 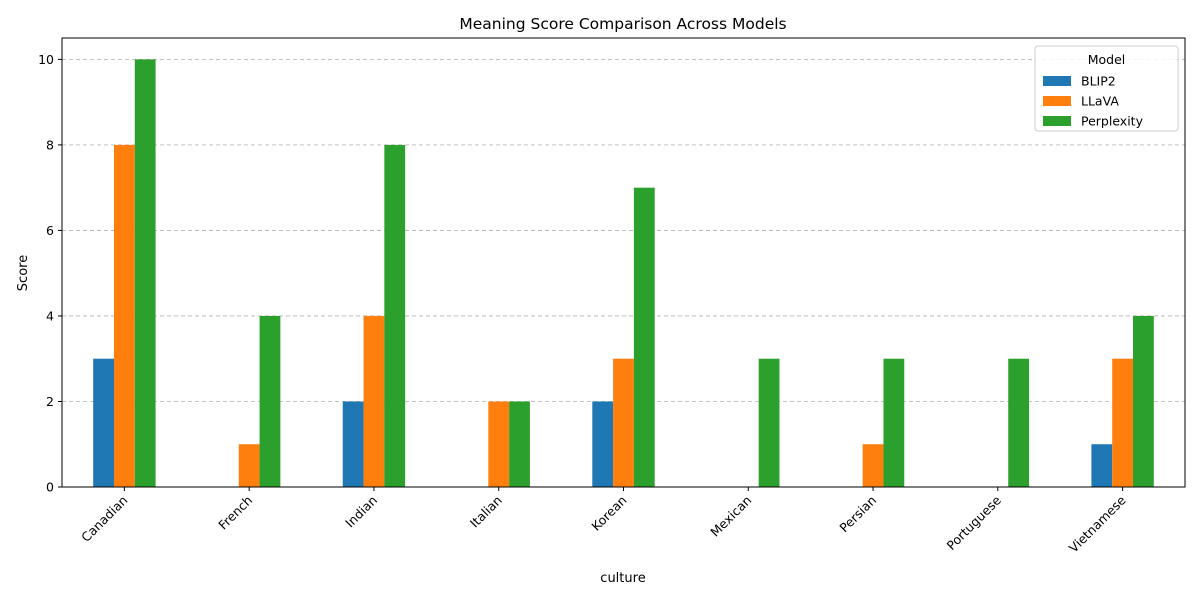 I want to click on x-tick-label: Indian, so click(x=361, y=512).